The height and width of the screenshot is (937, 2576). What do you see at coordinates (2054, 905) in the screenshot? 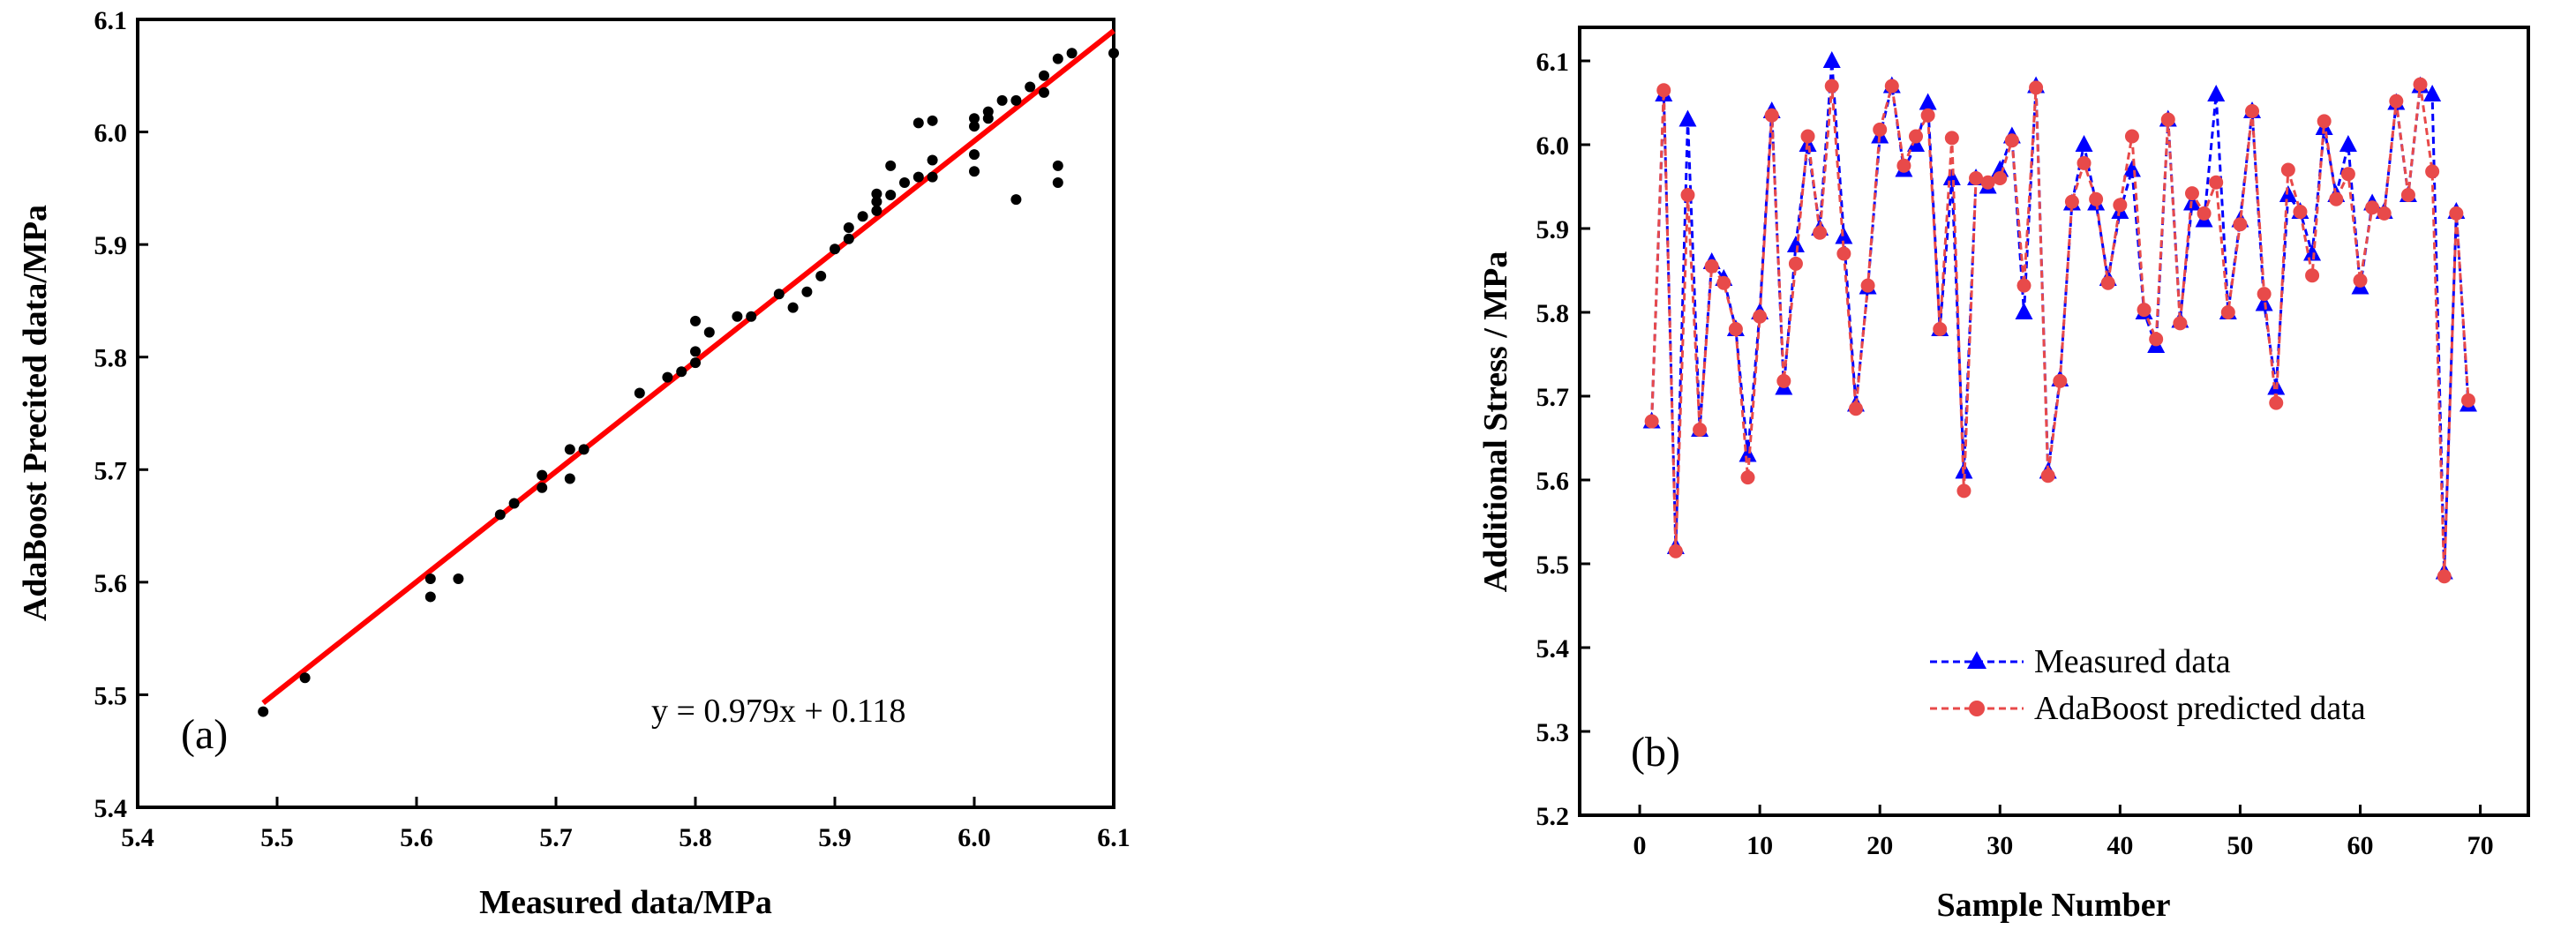
I see `x-axis-title-b: Sample Number` at bounding box center [2054, 905].